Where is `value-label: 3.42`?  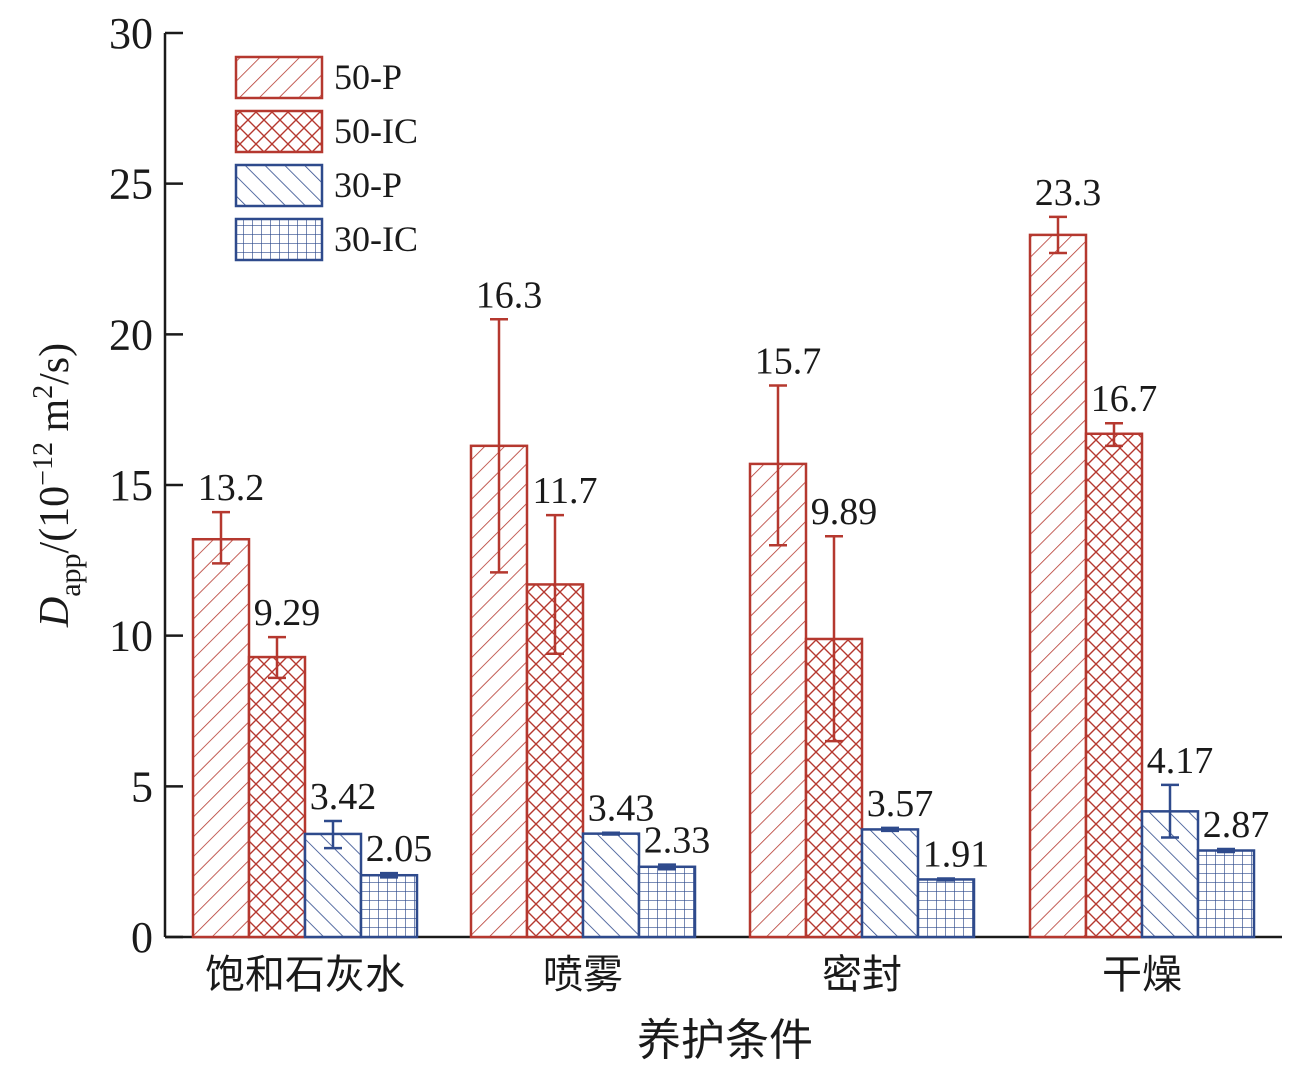
value-label: 3.42 is located at coordinates (343, 797).